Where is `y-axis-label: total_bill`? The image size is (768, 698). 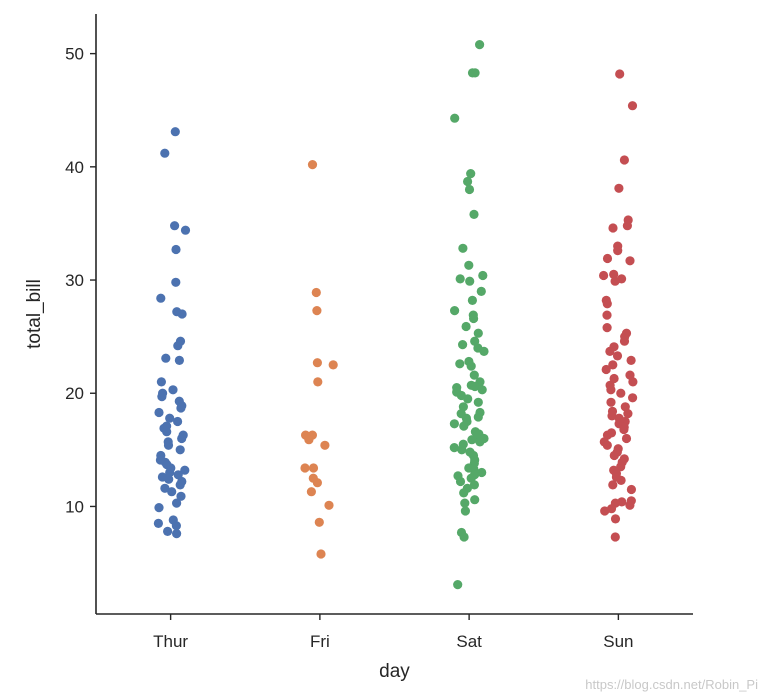 y-axis-label: total_bill is located at coordinates (34, 314).